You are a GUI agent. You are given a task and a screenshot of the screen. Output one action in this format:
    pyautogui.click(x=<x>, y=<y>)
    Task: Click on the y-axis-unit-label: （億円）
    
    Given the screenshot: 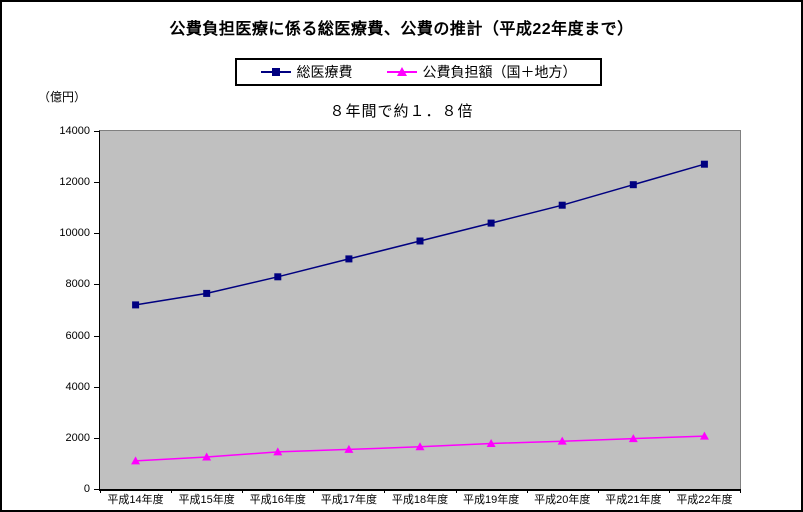 What is the action you would take?
    pyautogui.click(x=62, y=97)
    